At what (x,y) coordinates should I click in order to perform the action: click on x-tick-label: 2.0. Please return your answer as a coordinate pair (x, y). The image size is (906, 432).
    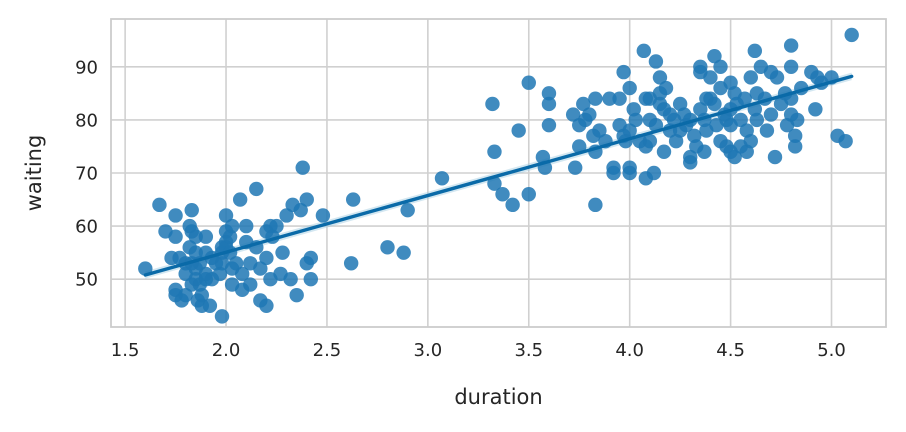
    Looking at the image, I should click on (226, 350).